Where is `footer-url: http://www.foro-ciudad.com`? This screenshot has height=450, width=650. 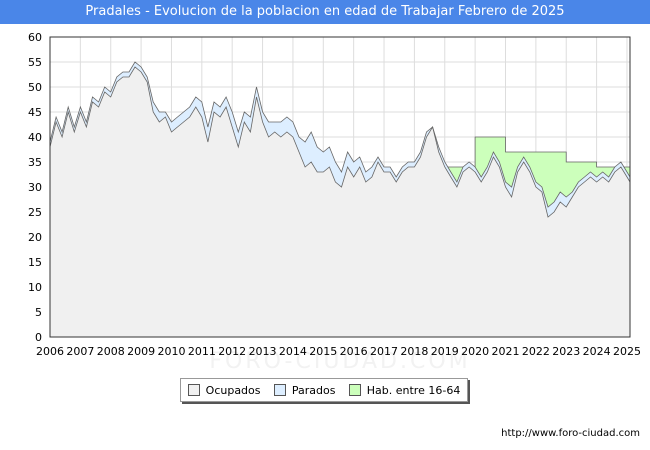 footer-url: http://www.foro-ciudad.com is located at coordinates (570, 433).